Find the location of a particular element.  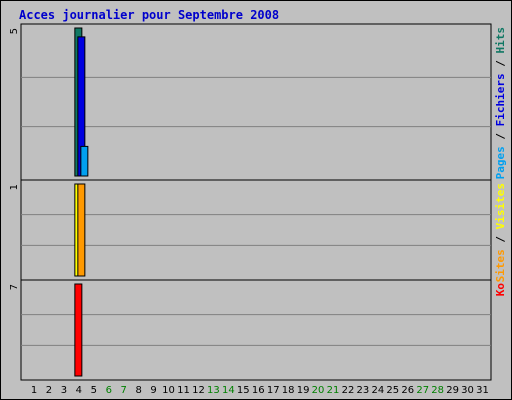

x-tick-label: 26 is located at coordinates (407, 390).